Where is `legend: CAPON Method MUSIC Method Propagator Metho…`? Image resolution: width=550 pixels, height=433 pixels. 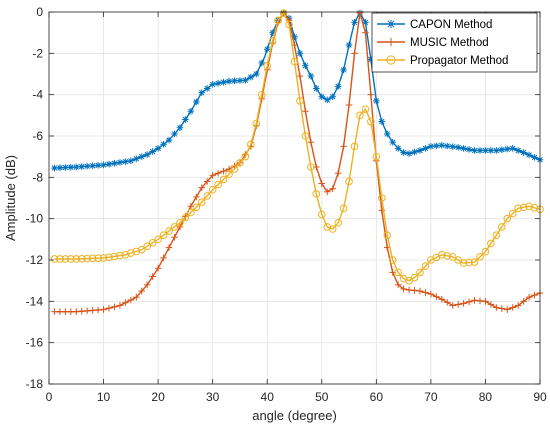 legend: CAPON Method MUSIC Method Propagator Metho… is located at coordinates (454, 42).